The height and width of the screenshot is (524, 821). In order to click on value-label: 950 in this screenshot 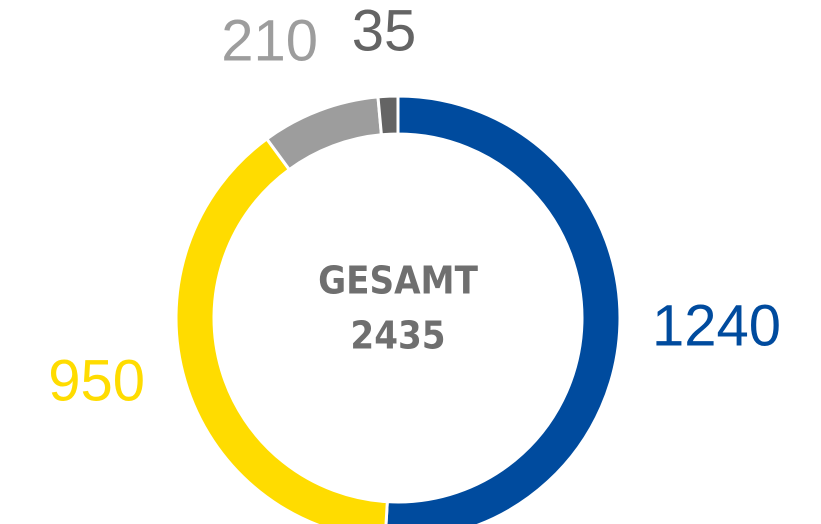, I will do `click(96, 380)`.